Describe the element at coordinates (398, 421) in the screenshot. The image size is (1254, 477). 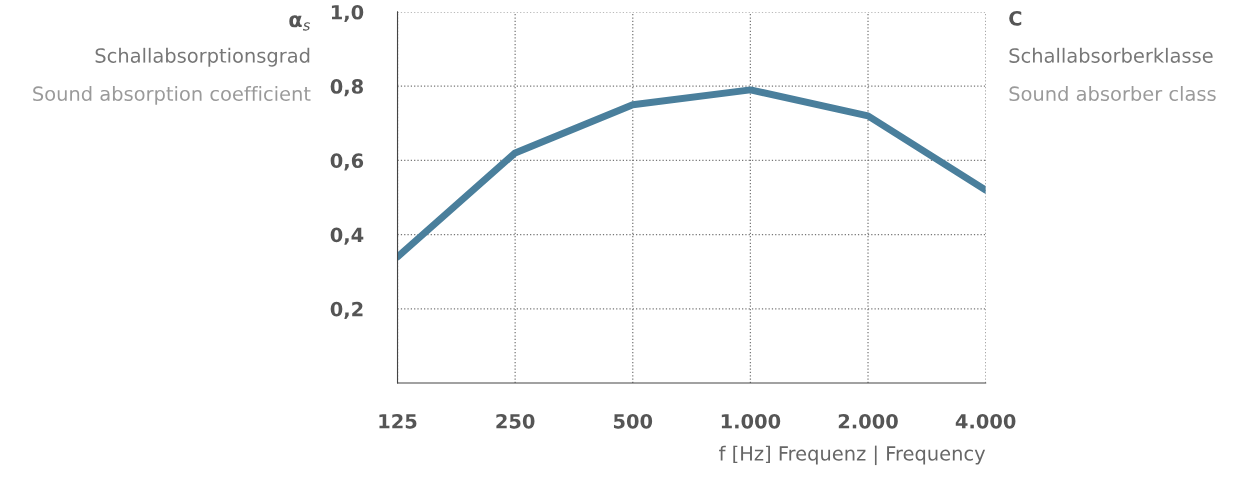
I see `x-tick-label: 125` at that location.